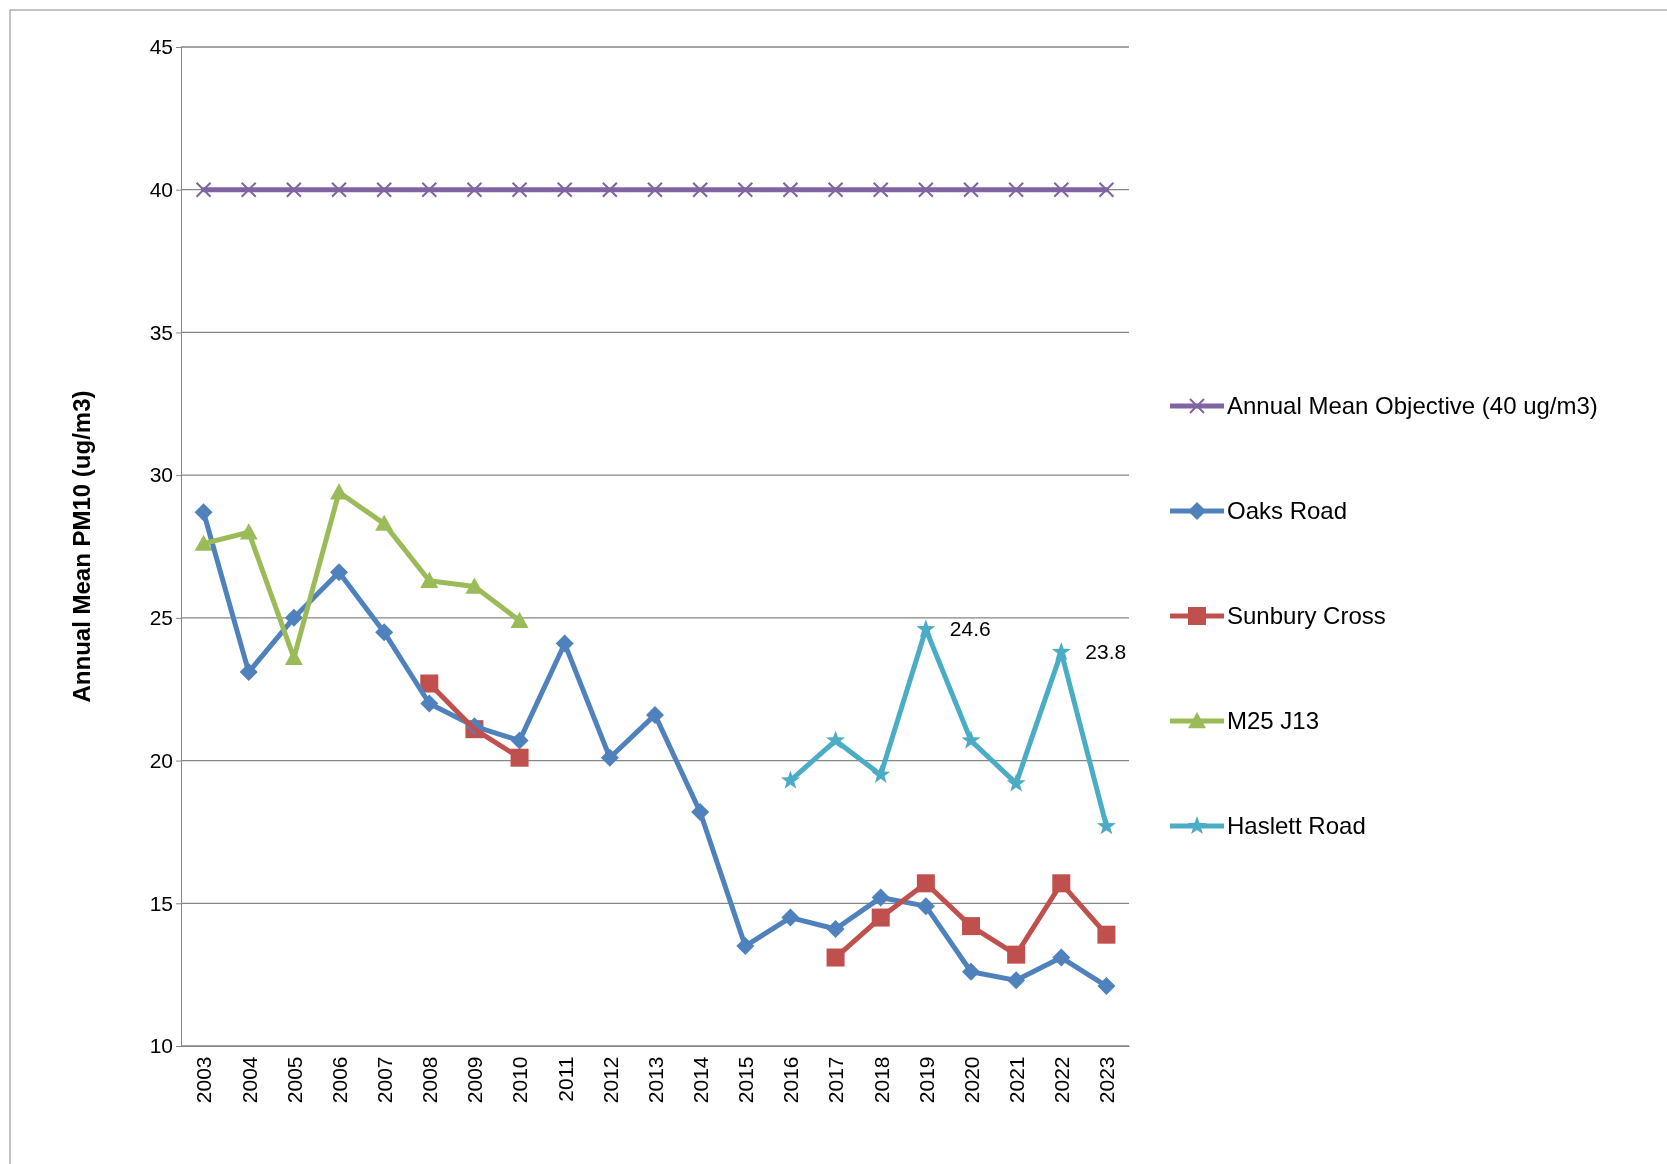 The height and width of the screenshot is (1164, 1667). I want to click on y-tick-label: 20, so click(161, 760).